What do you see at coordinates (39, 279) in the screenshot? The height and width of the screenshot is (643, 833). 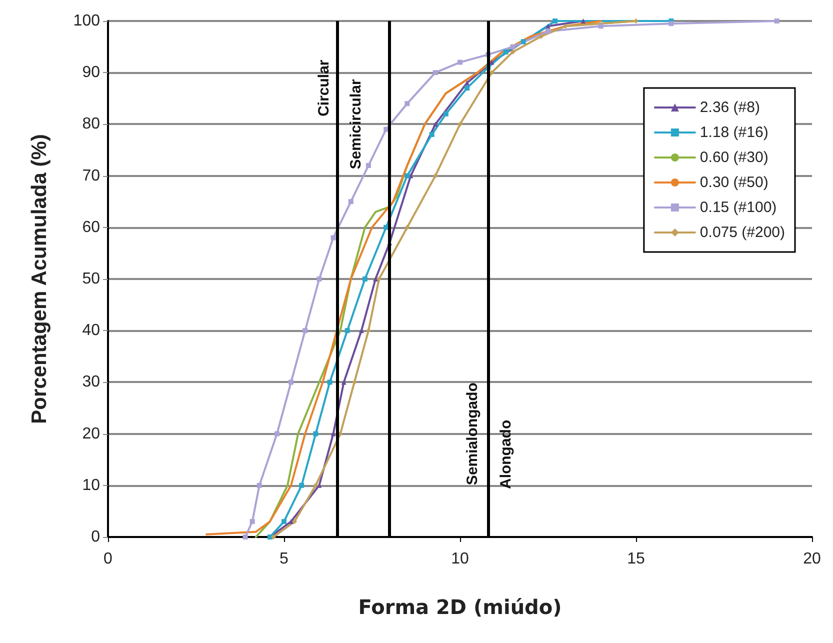 I see `y-axis-title: Porcentagem Acumulada (%)` at bounding box center [39, 279].